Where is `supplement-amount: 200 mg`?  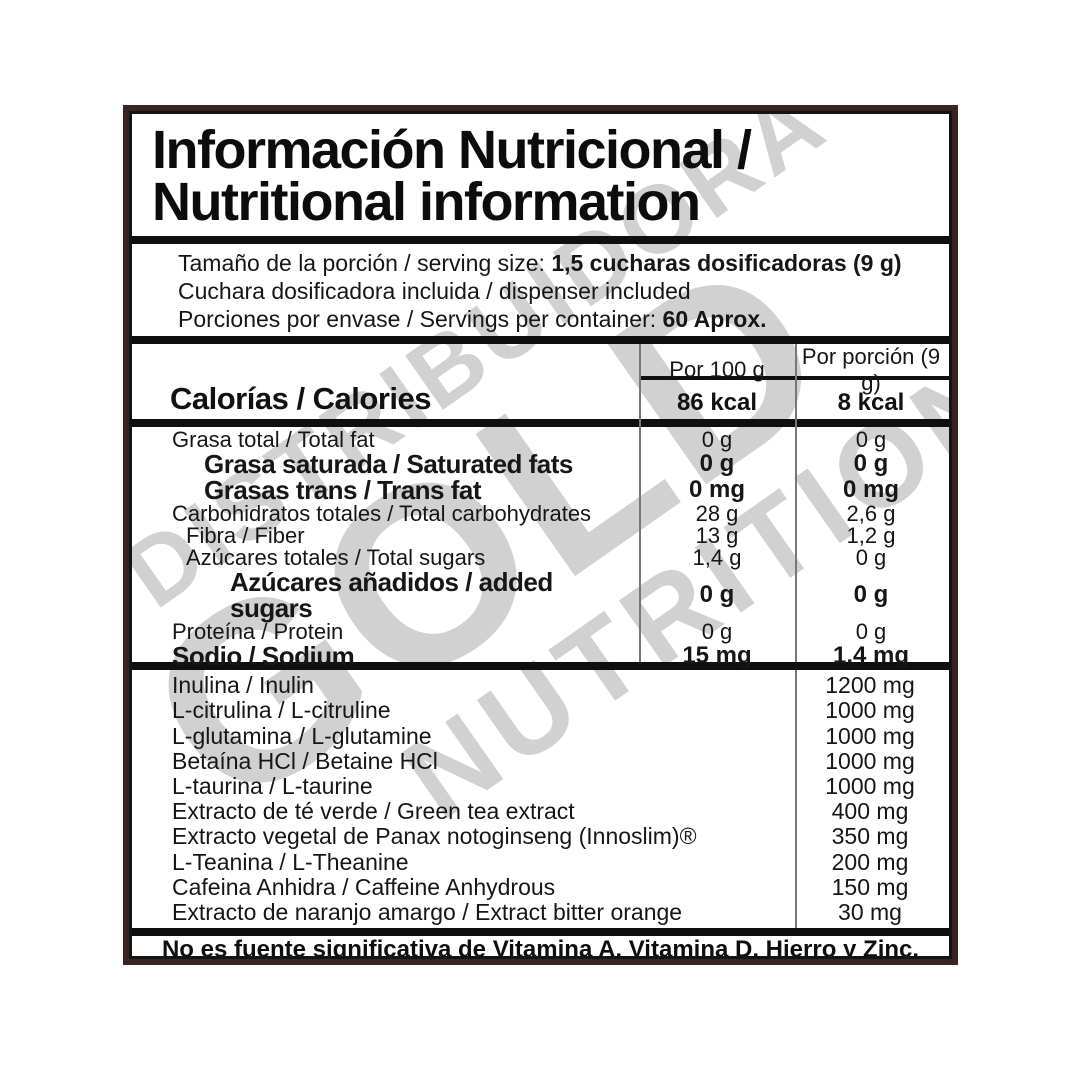 supplement-amount: 200 mg is located at coordinates (870, 861).